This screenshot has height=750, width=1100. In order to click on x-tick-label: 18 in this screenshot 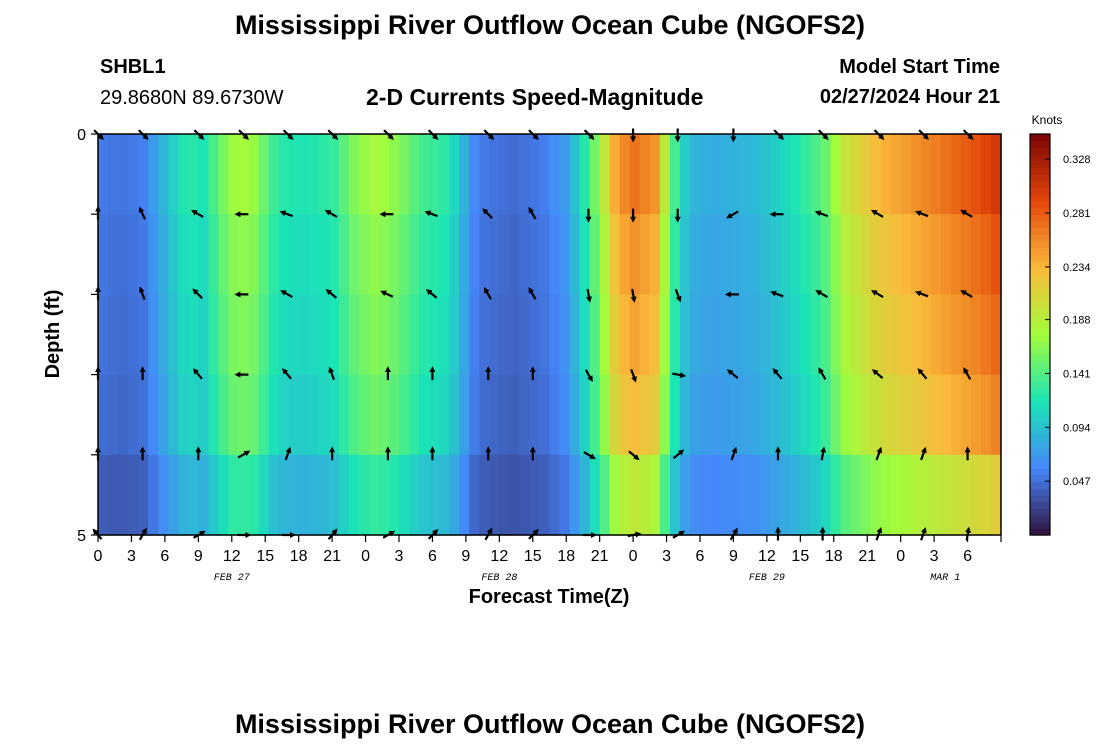, I will do `click(299, 556)`.